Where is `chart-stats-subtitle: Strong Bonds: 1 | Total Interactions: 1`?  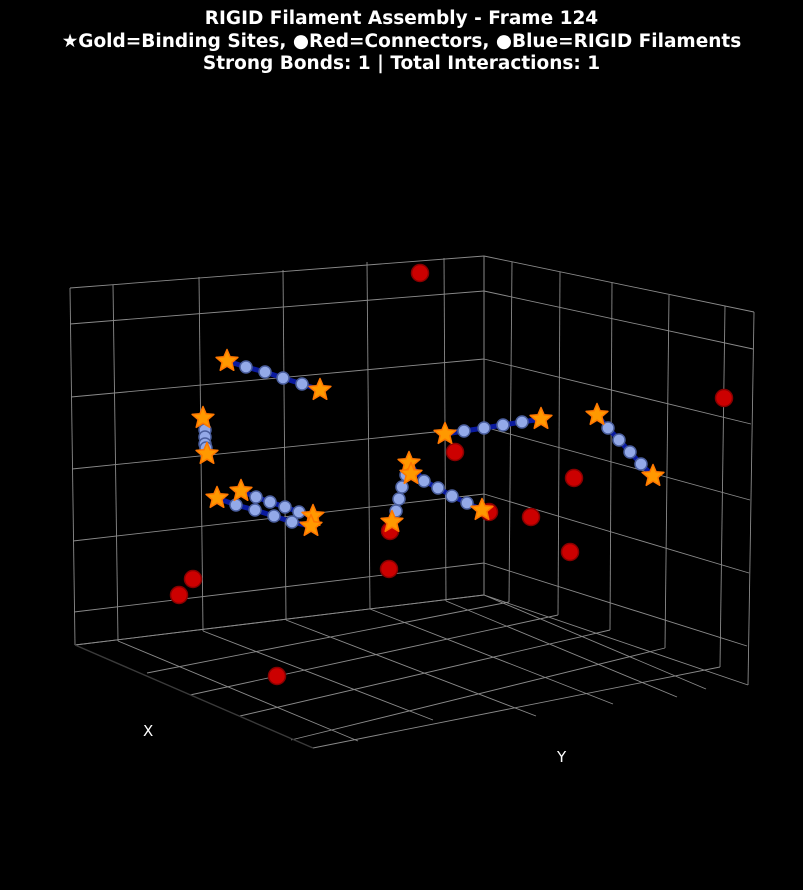
chart-stats-subtitle: Strong Bonds: 1 | Total Interactions: 1 is located at coordinates (401, 63).